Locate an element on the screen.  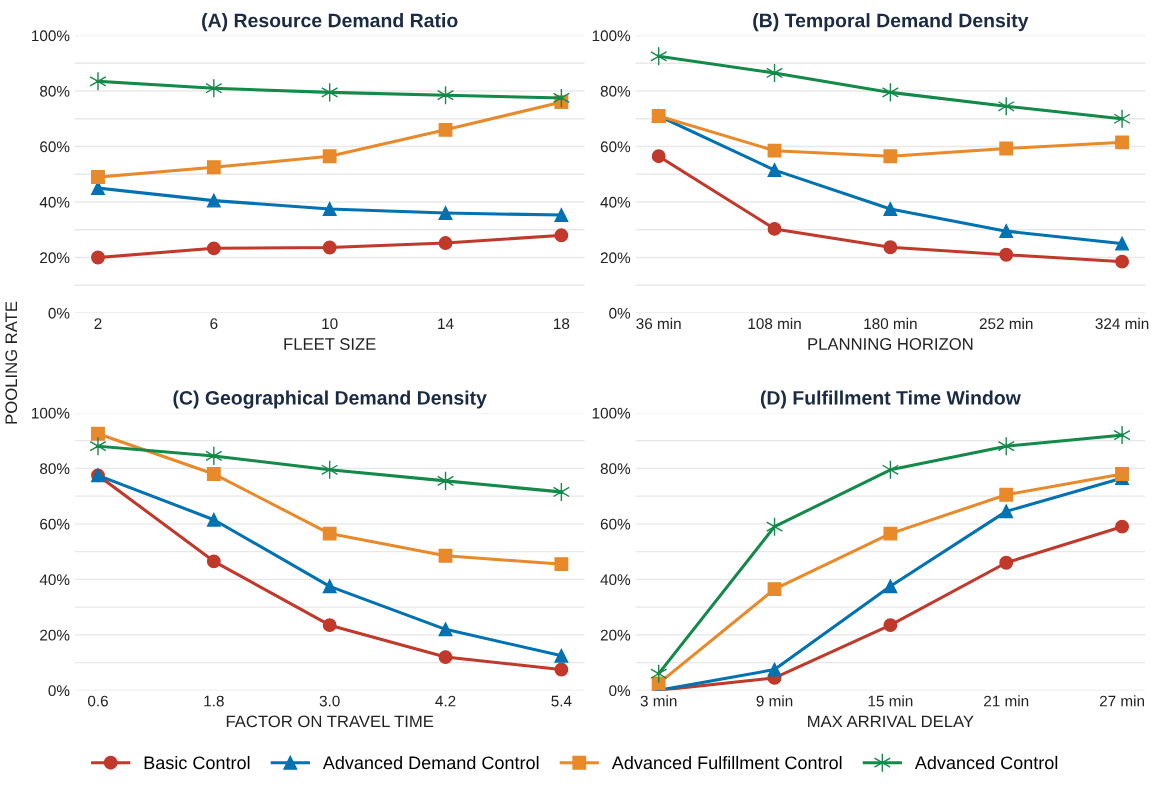
chart-title: (A) Resource Demand Ratio is located at coordinates (330, 22).